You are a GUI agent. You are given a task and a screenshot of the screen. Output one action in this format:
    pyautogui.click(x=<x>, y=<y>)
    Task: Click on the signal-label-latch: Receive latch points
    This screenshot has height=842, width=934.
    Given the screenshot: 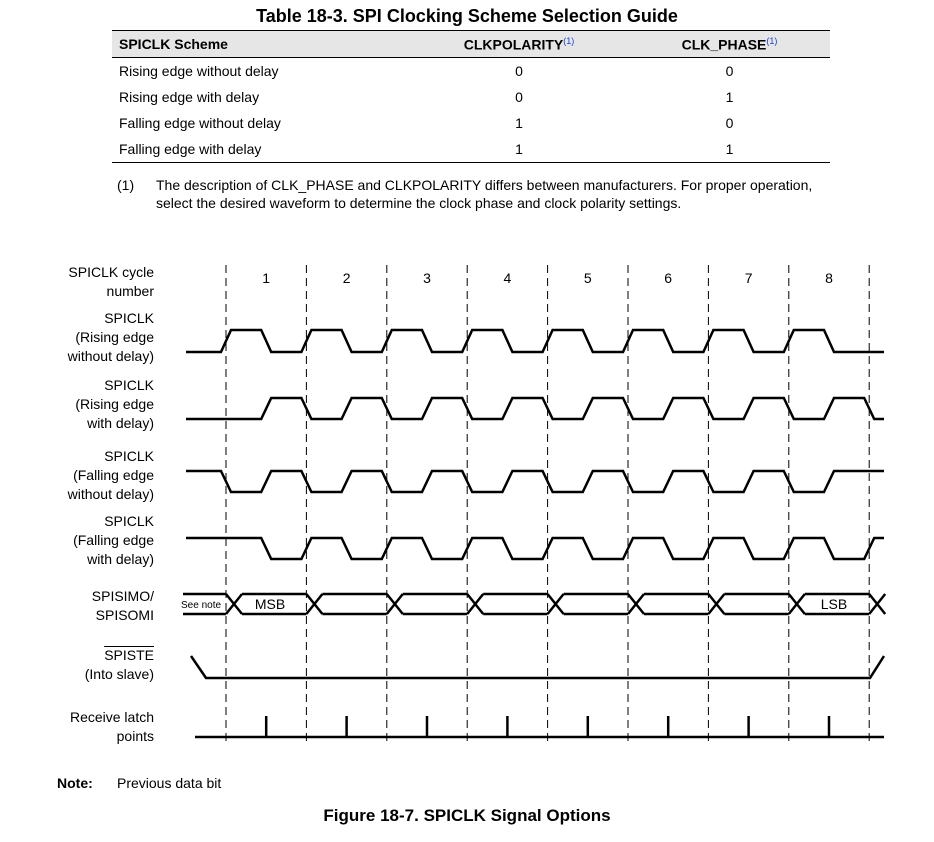 What is the action you would take?
    pyautogui.click(x=111, y=726)
    